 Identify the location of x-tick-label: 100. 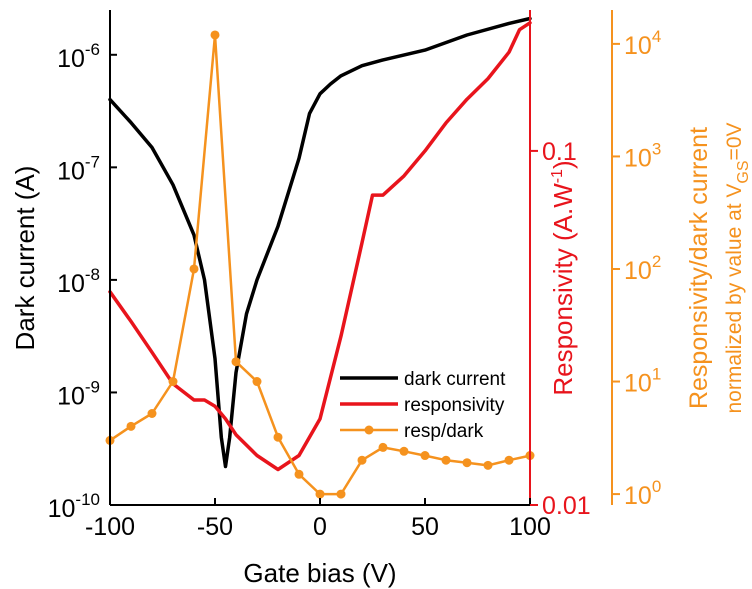
(530, 527).